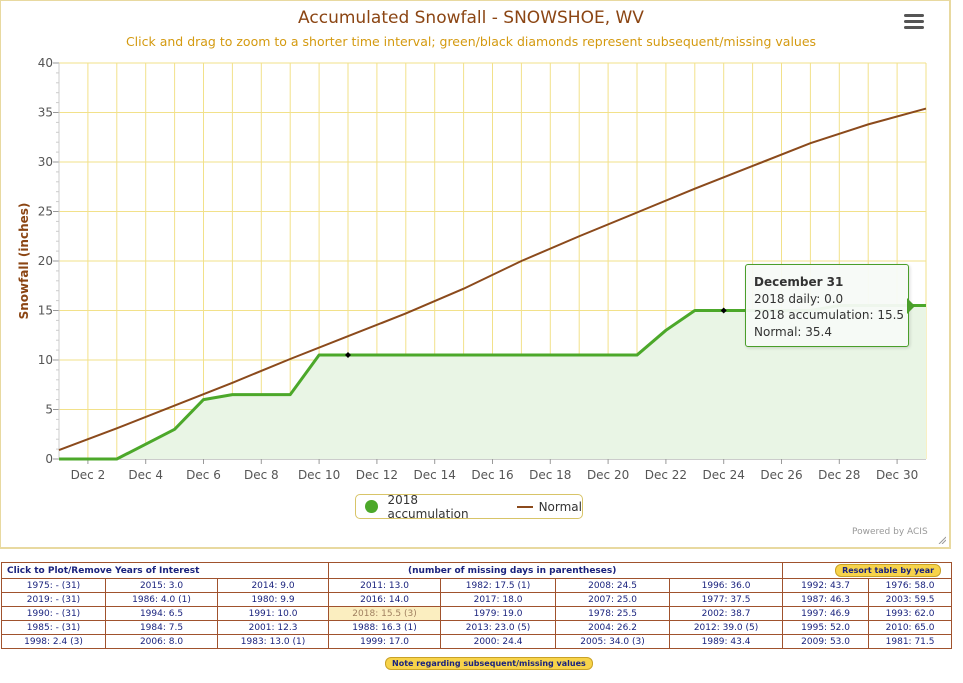 Image resolution: width=963 pixels, height=683 pixels. Describe the element at coordinates (45, 162) in the screenshot. I see `y-tick-label: 30` at that location.